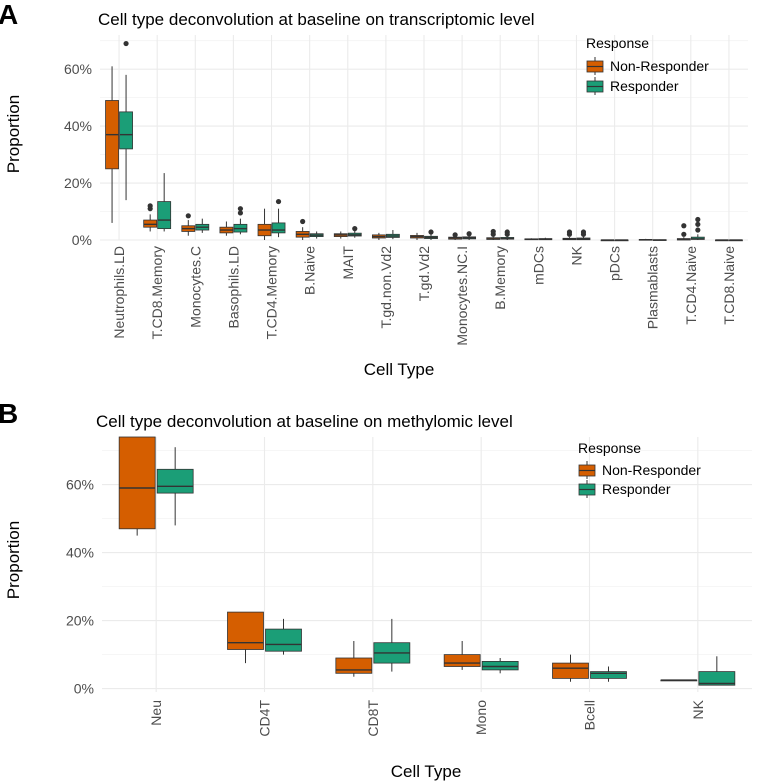 The image size is (759, 782). What do you see at coordinates (202, 225) in the screenshot?
I see `box-responder-monocytes-c` at bounding box center [202, 225].